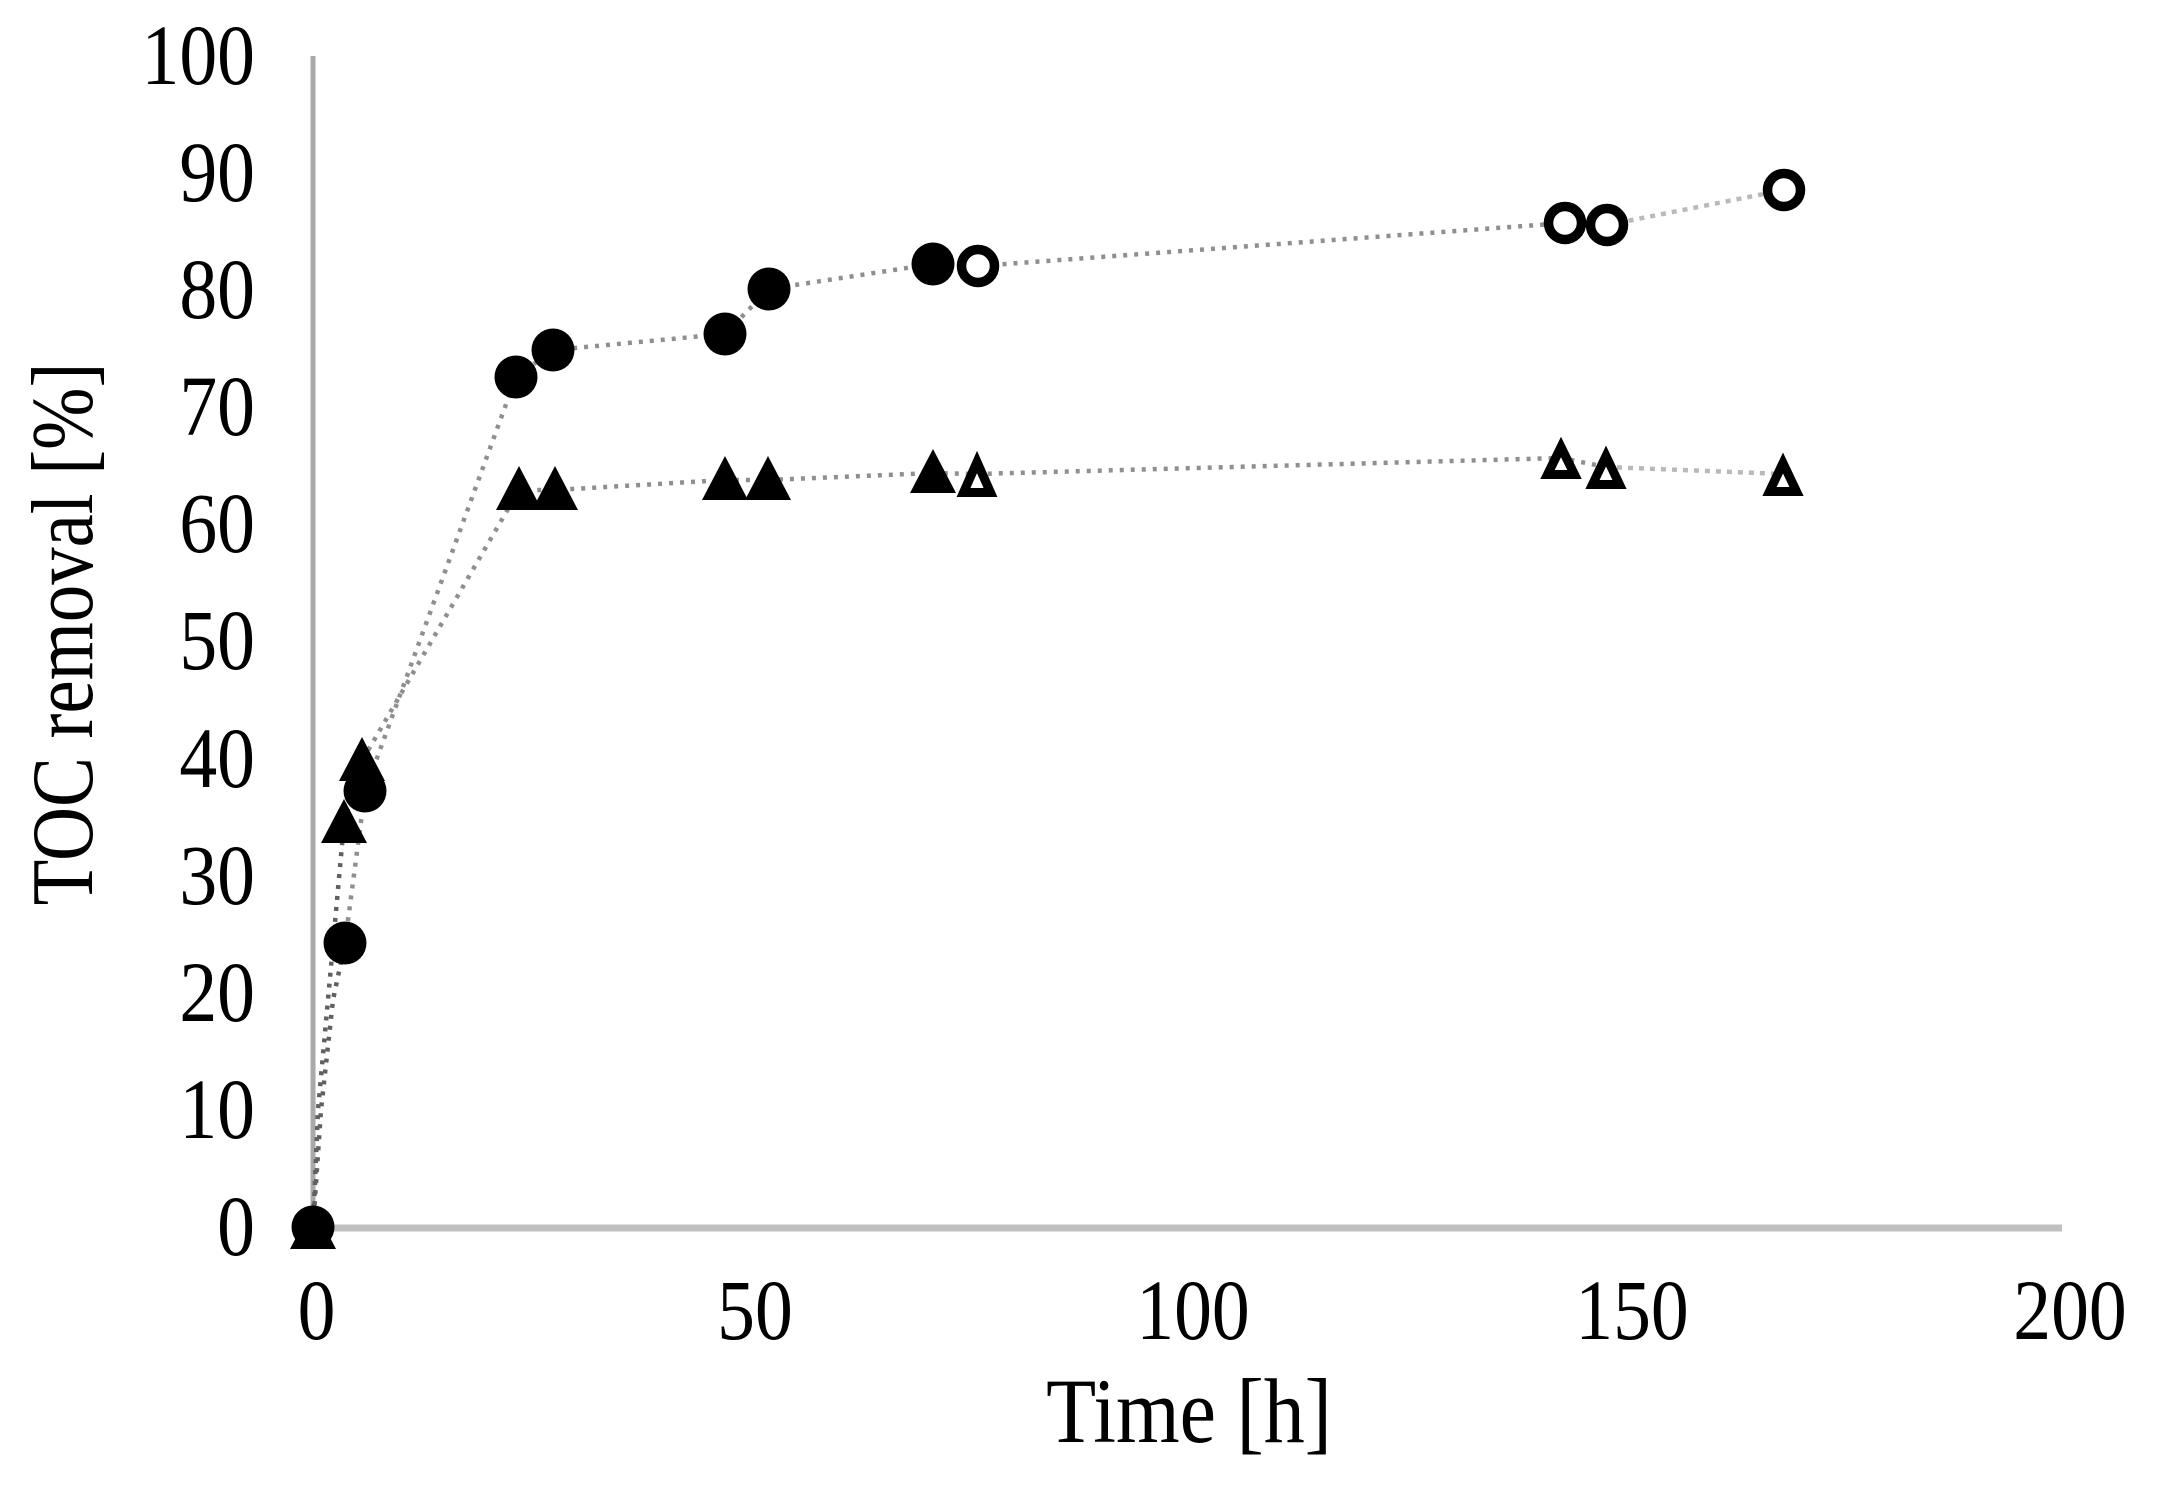 The height and width of the screenshot is (1495, 2160). Describe the element at coordinates (217, 1110) in the screenshot. I see `svg-text: 10` at that location.